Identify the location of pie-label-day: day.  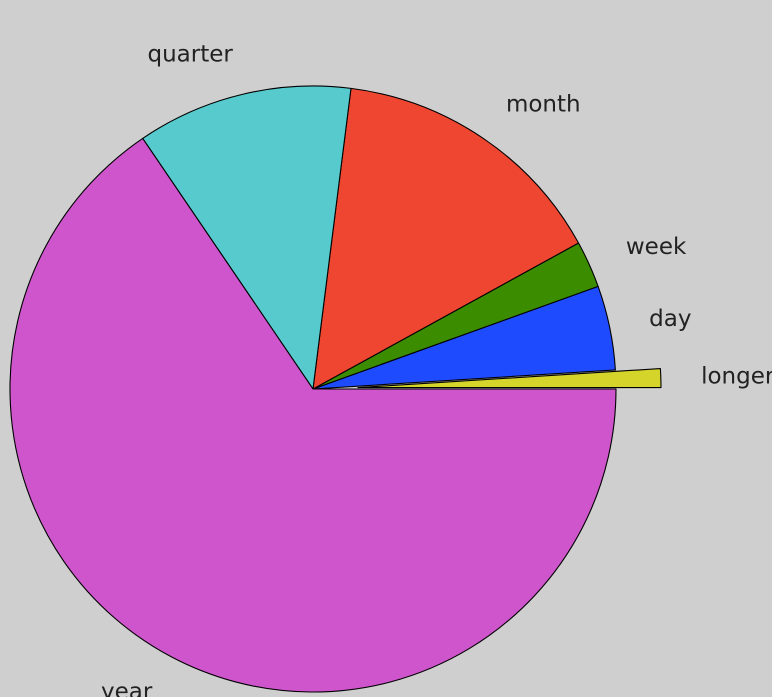
(670, 319).